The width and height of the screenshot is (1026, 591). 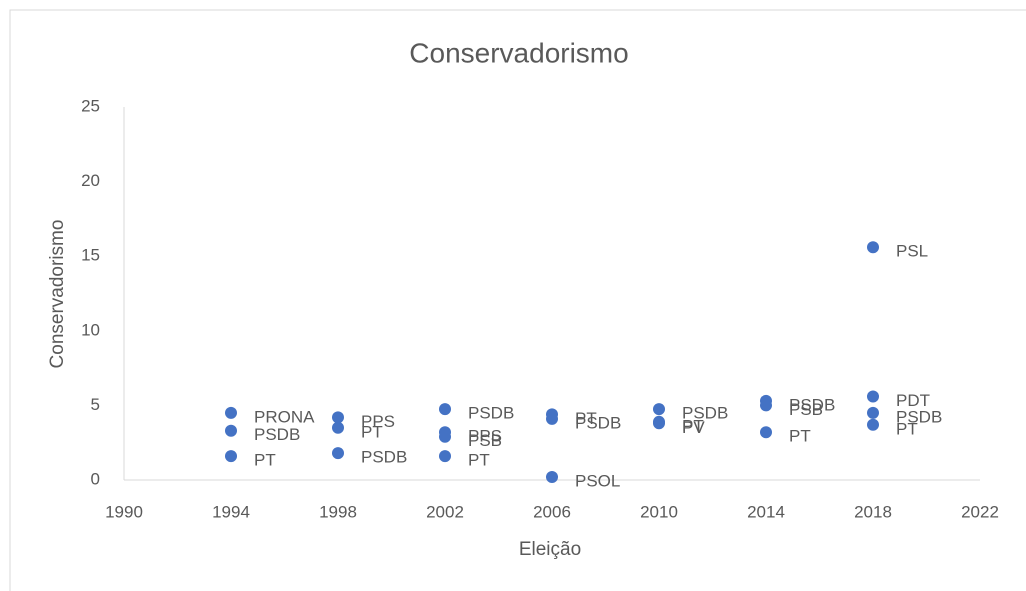 I want to click on x-tick-label: 2006, so click(x=552, y=511).